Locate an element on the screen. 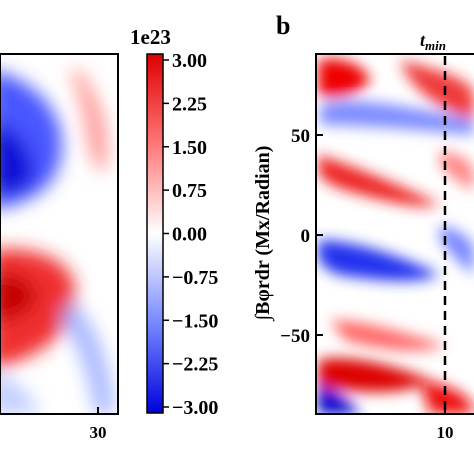 The width and height of the screenshot is (474, 474). colorbar-label: ∫Bφrdr (Mx/Radian) is located at coordinates (263, 234).